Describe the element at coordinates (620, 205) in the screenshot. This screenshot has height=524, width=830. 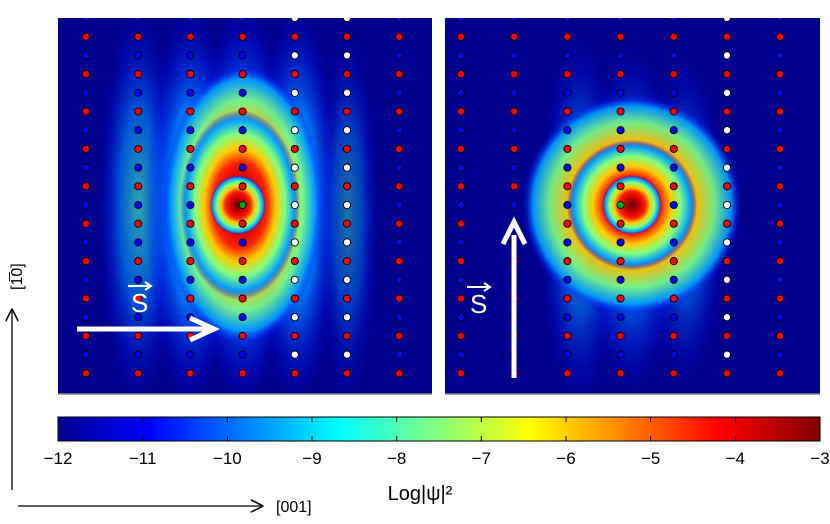
I see `center-atom` at that location.